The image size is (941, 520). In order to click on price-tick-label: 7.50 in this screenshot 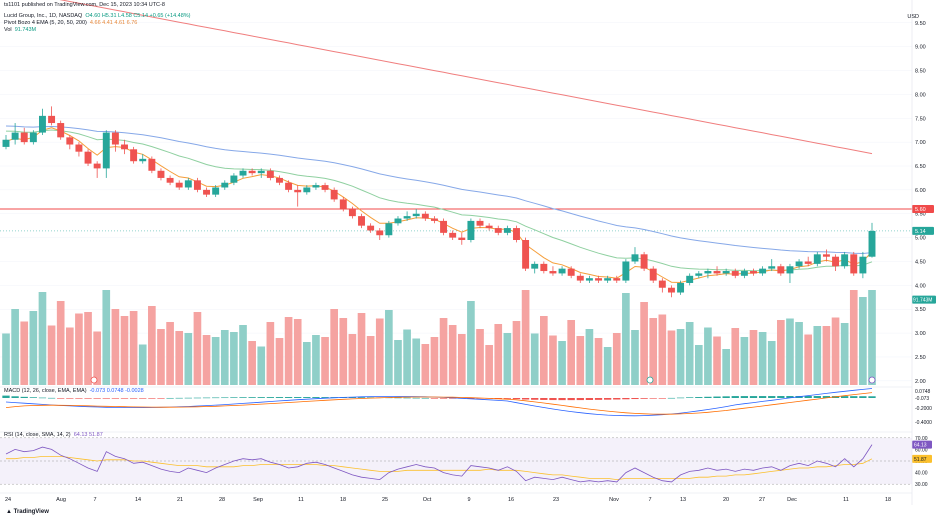, I will do `click(920, 119)`.